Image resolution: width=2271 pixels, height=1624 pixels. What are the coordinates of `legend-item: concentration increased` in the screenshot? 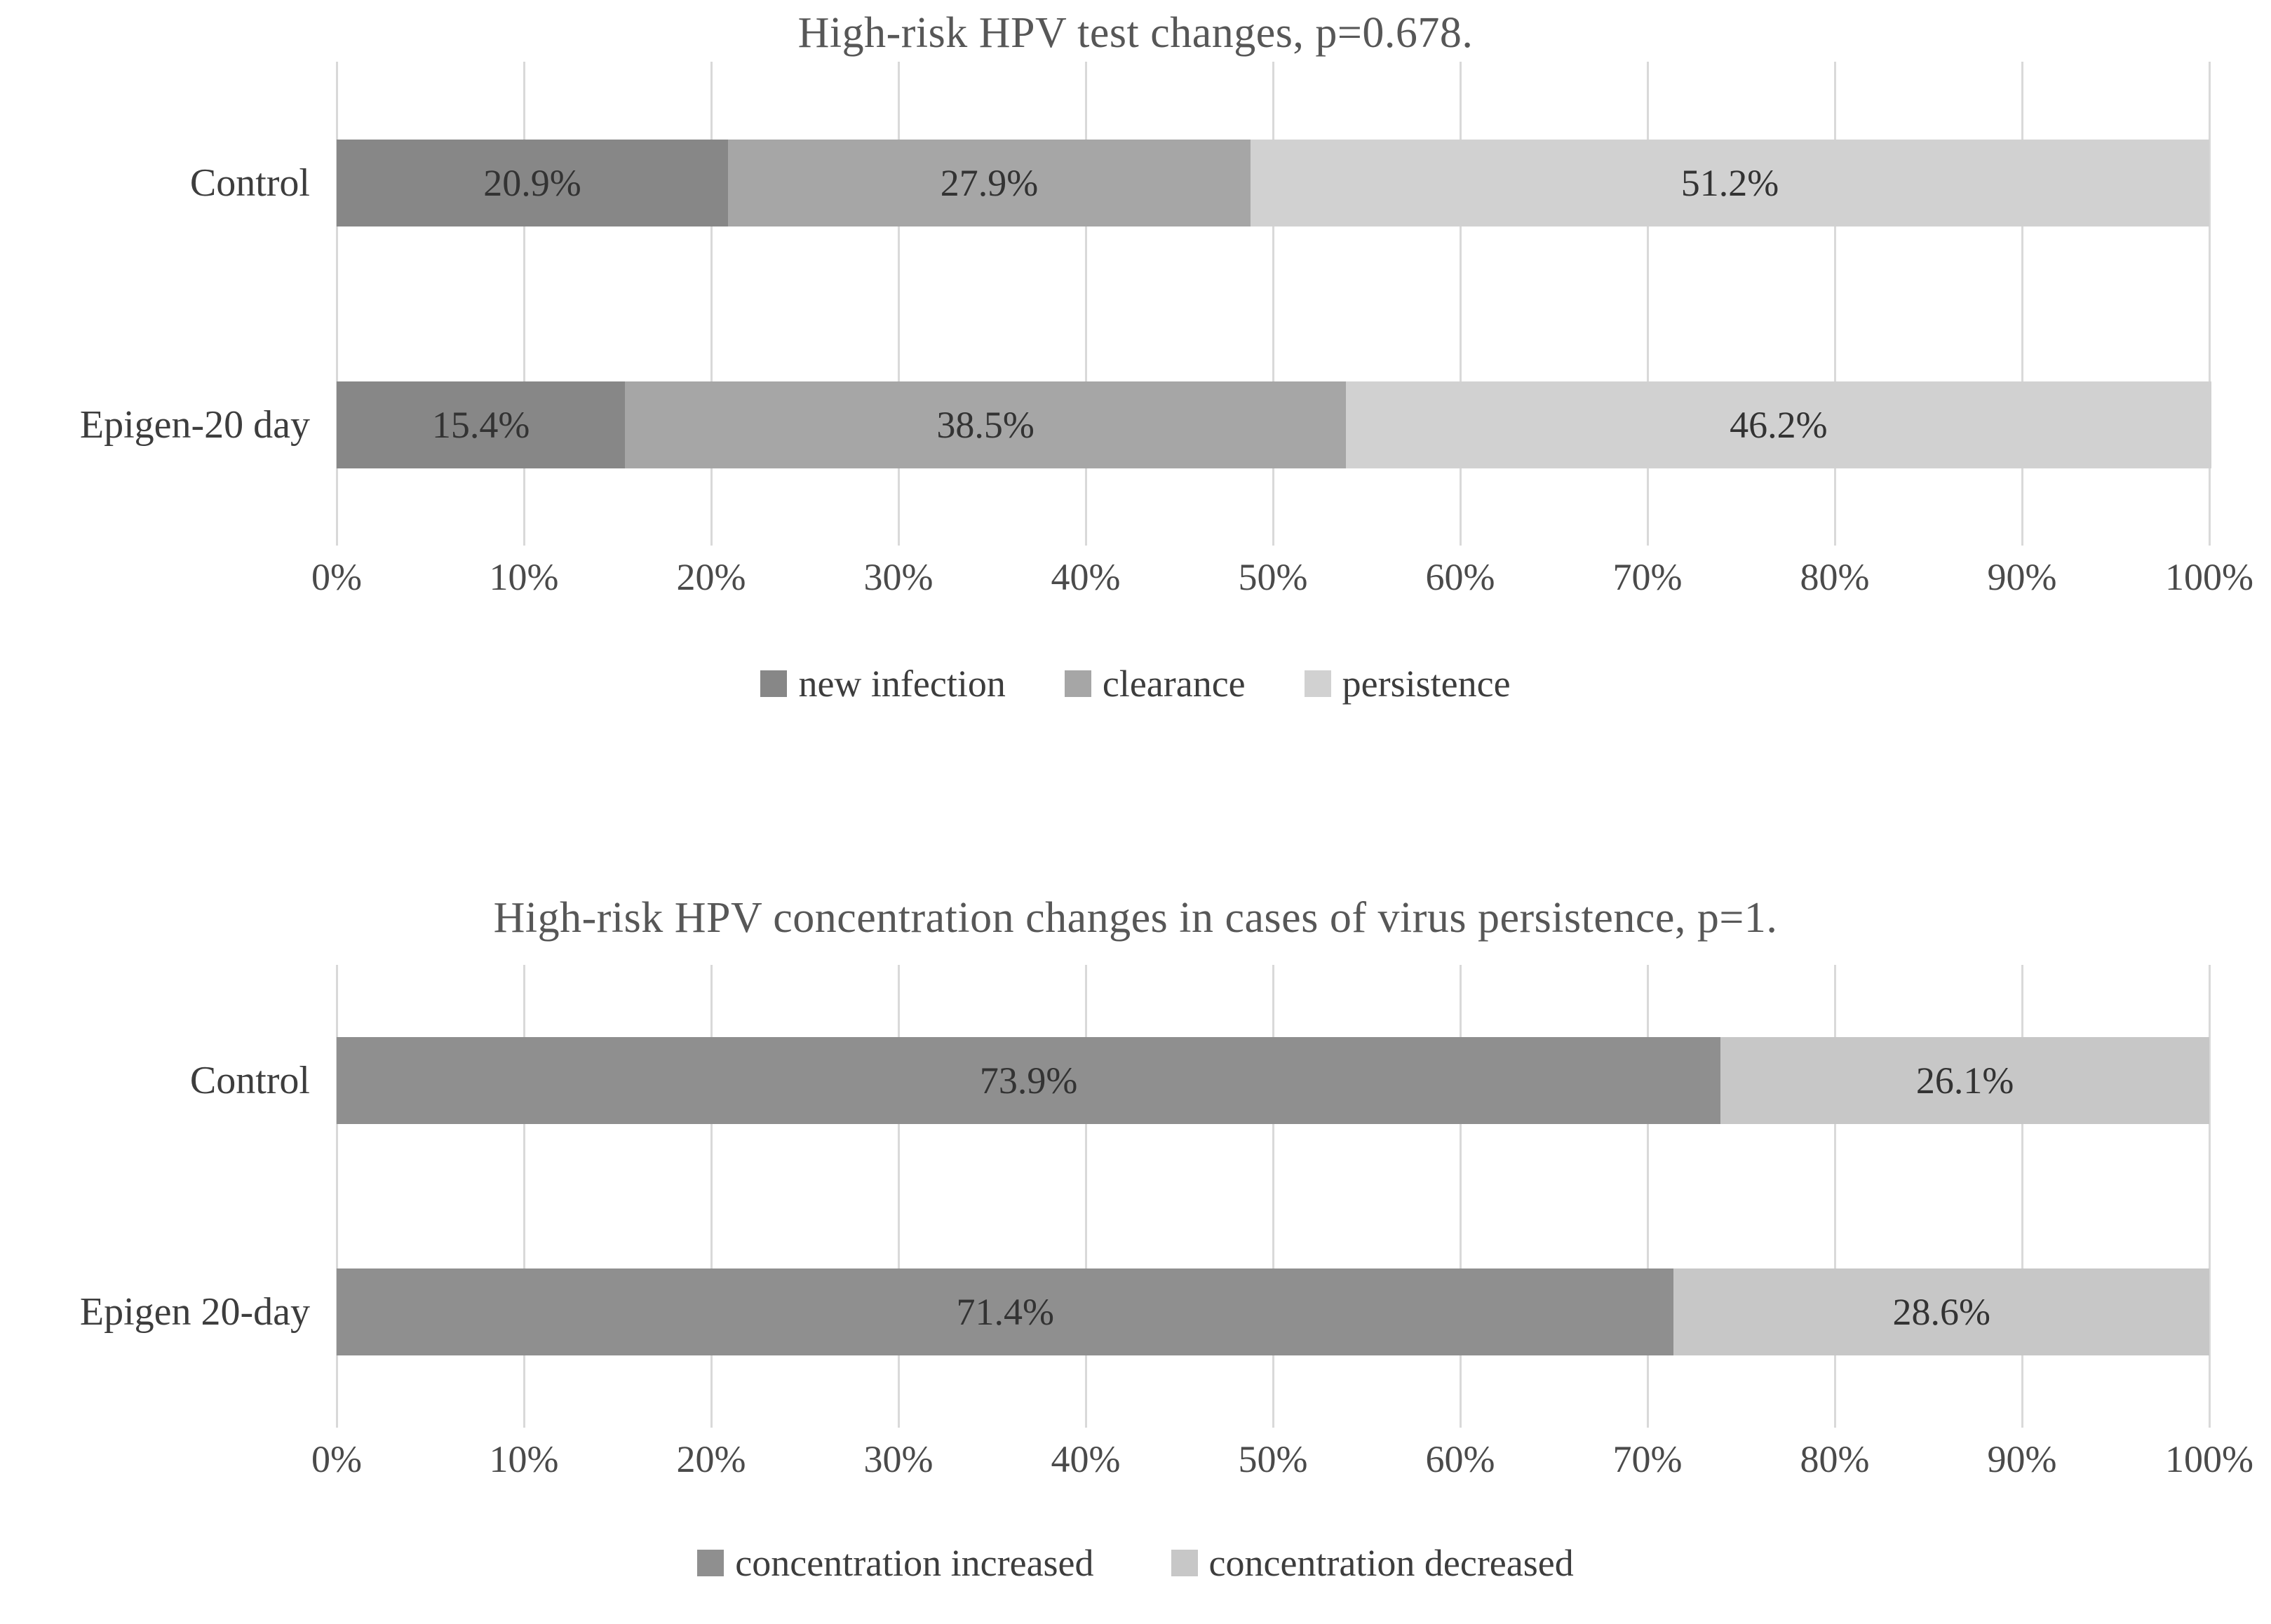 It's located at (895, 1563).